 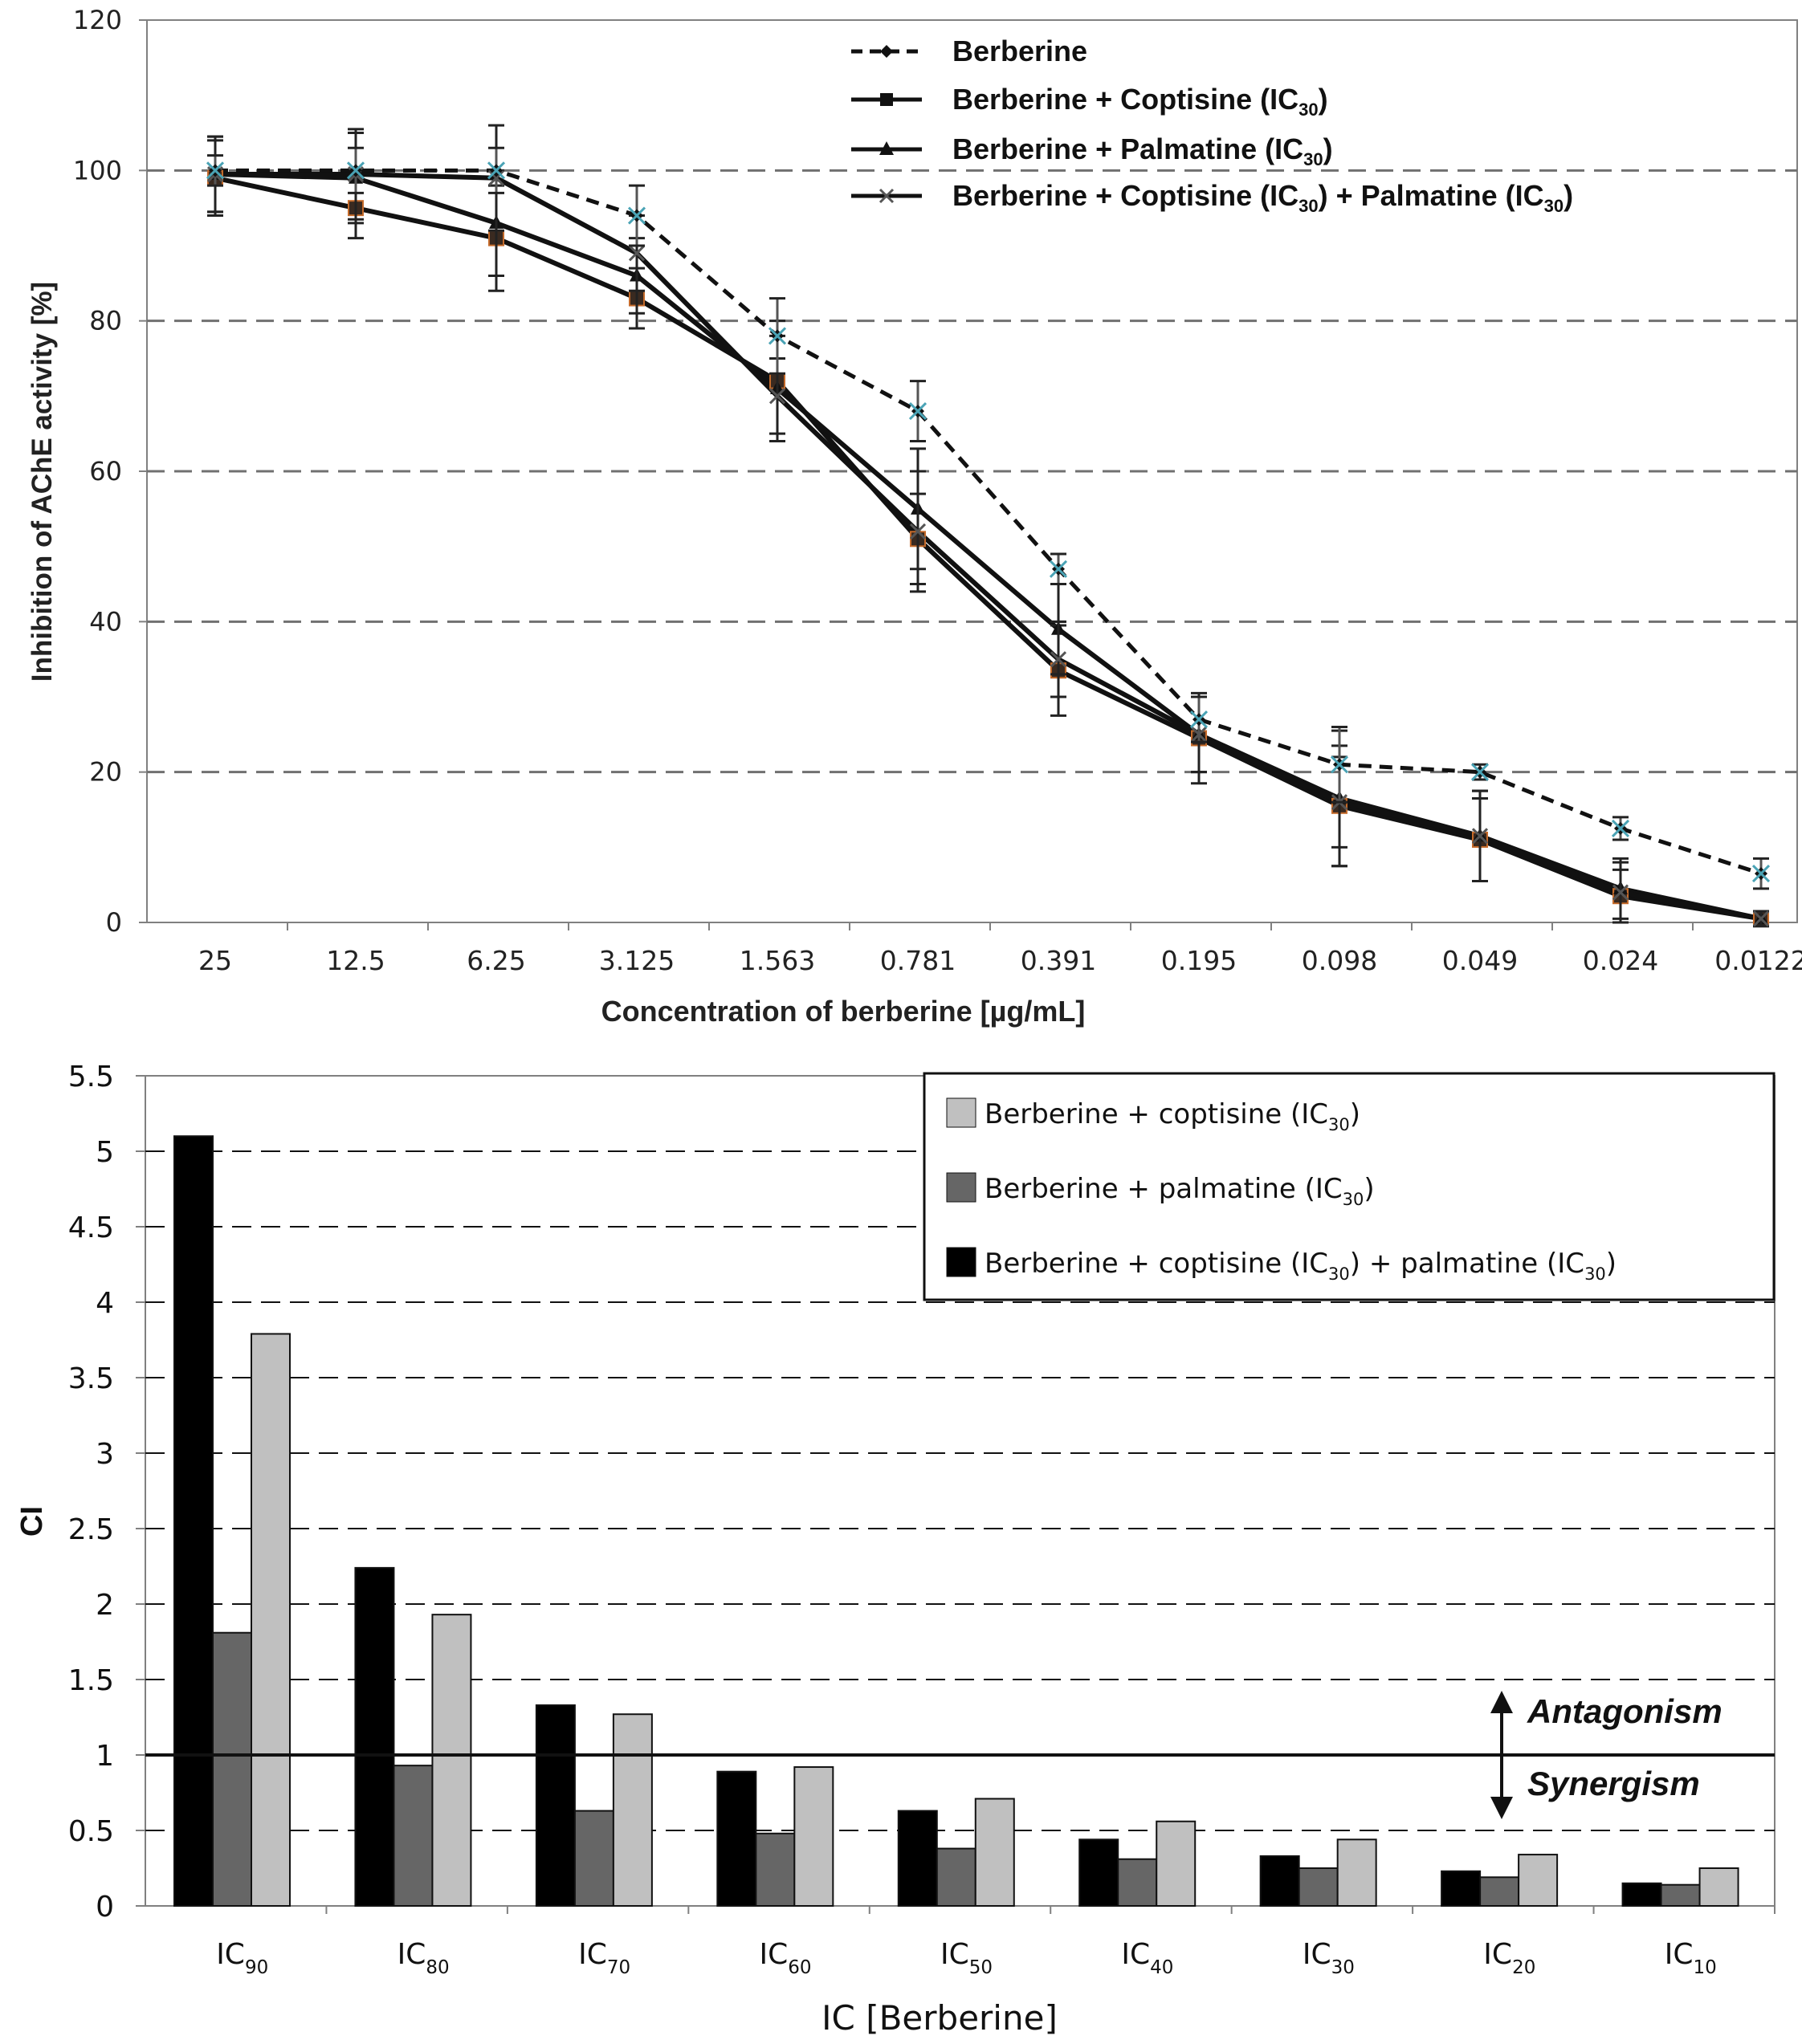 What do you see at coordinates (1523, 1967) in the screenshot?
I see `x-tick-subscript: 20` at bounding box center [1523, 1967].